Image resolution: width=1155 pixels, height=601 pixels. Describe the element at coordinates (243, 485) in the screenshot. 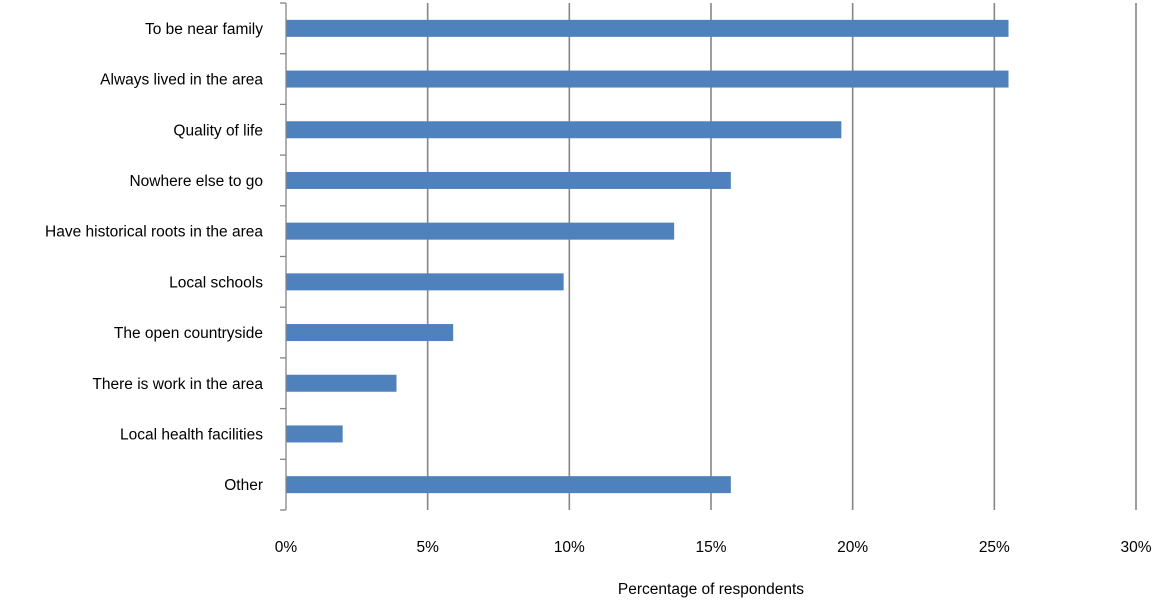

I see `category-label: Other` at that location.